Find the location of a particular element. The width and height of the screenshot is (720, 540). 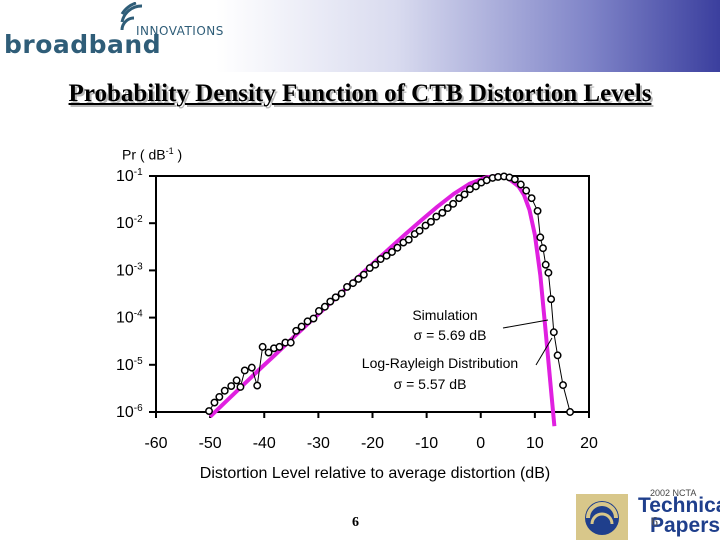

x-tick-label: -30 is located at coordinates (318, 443).